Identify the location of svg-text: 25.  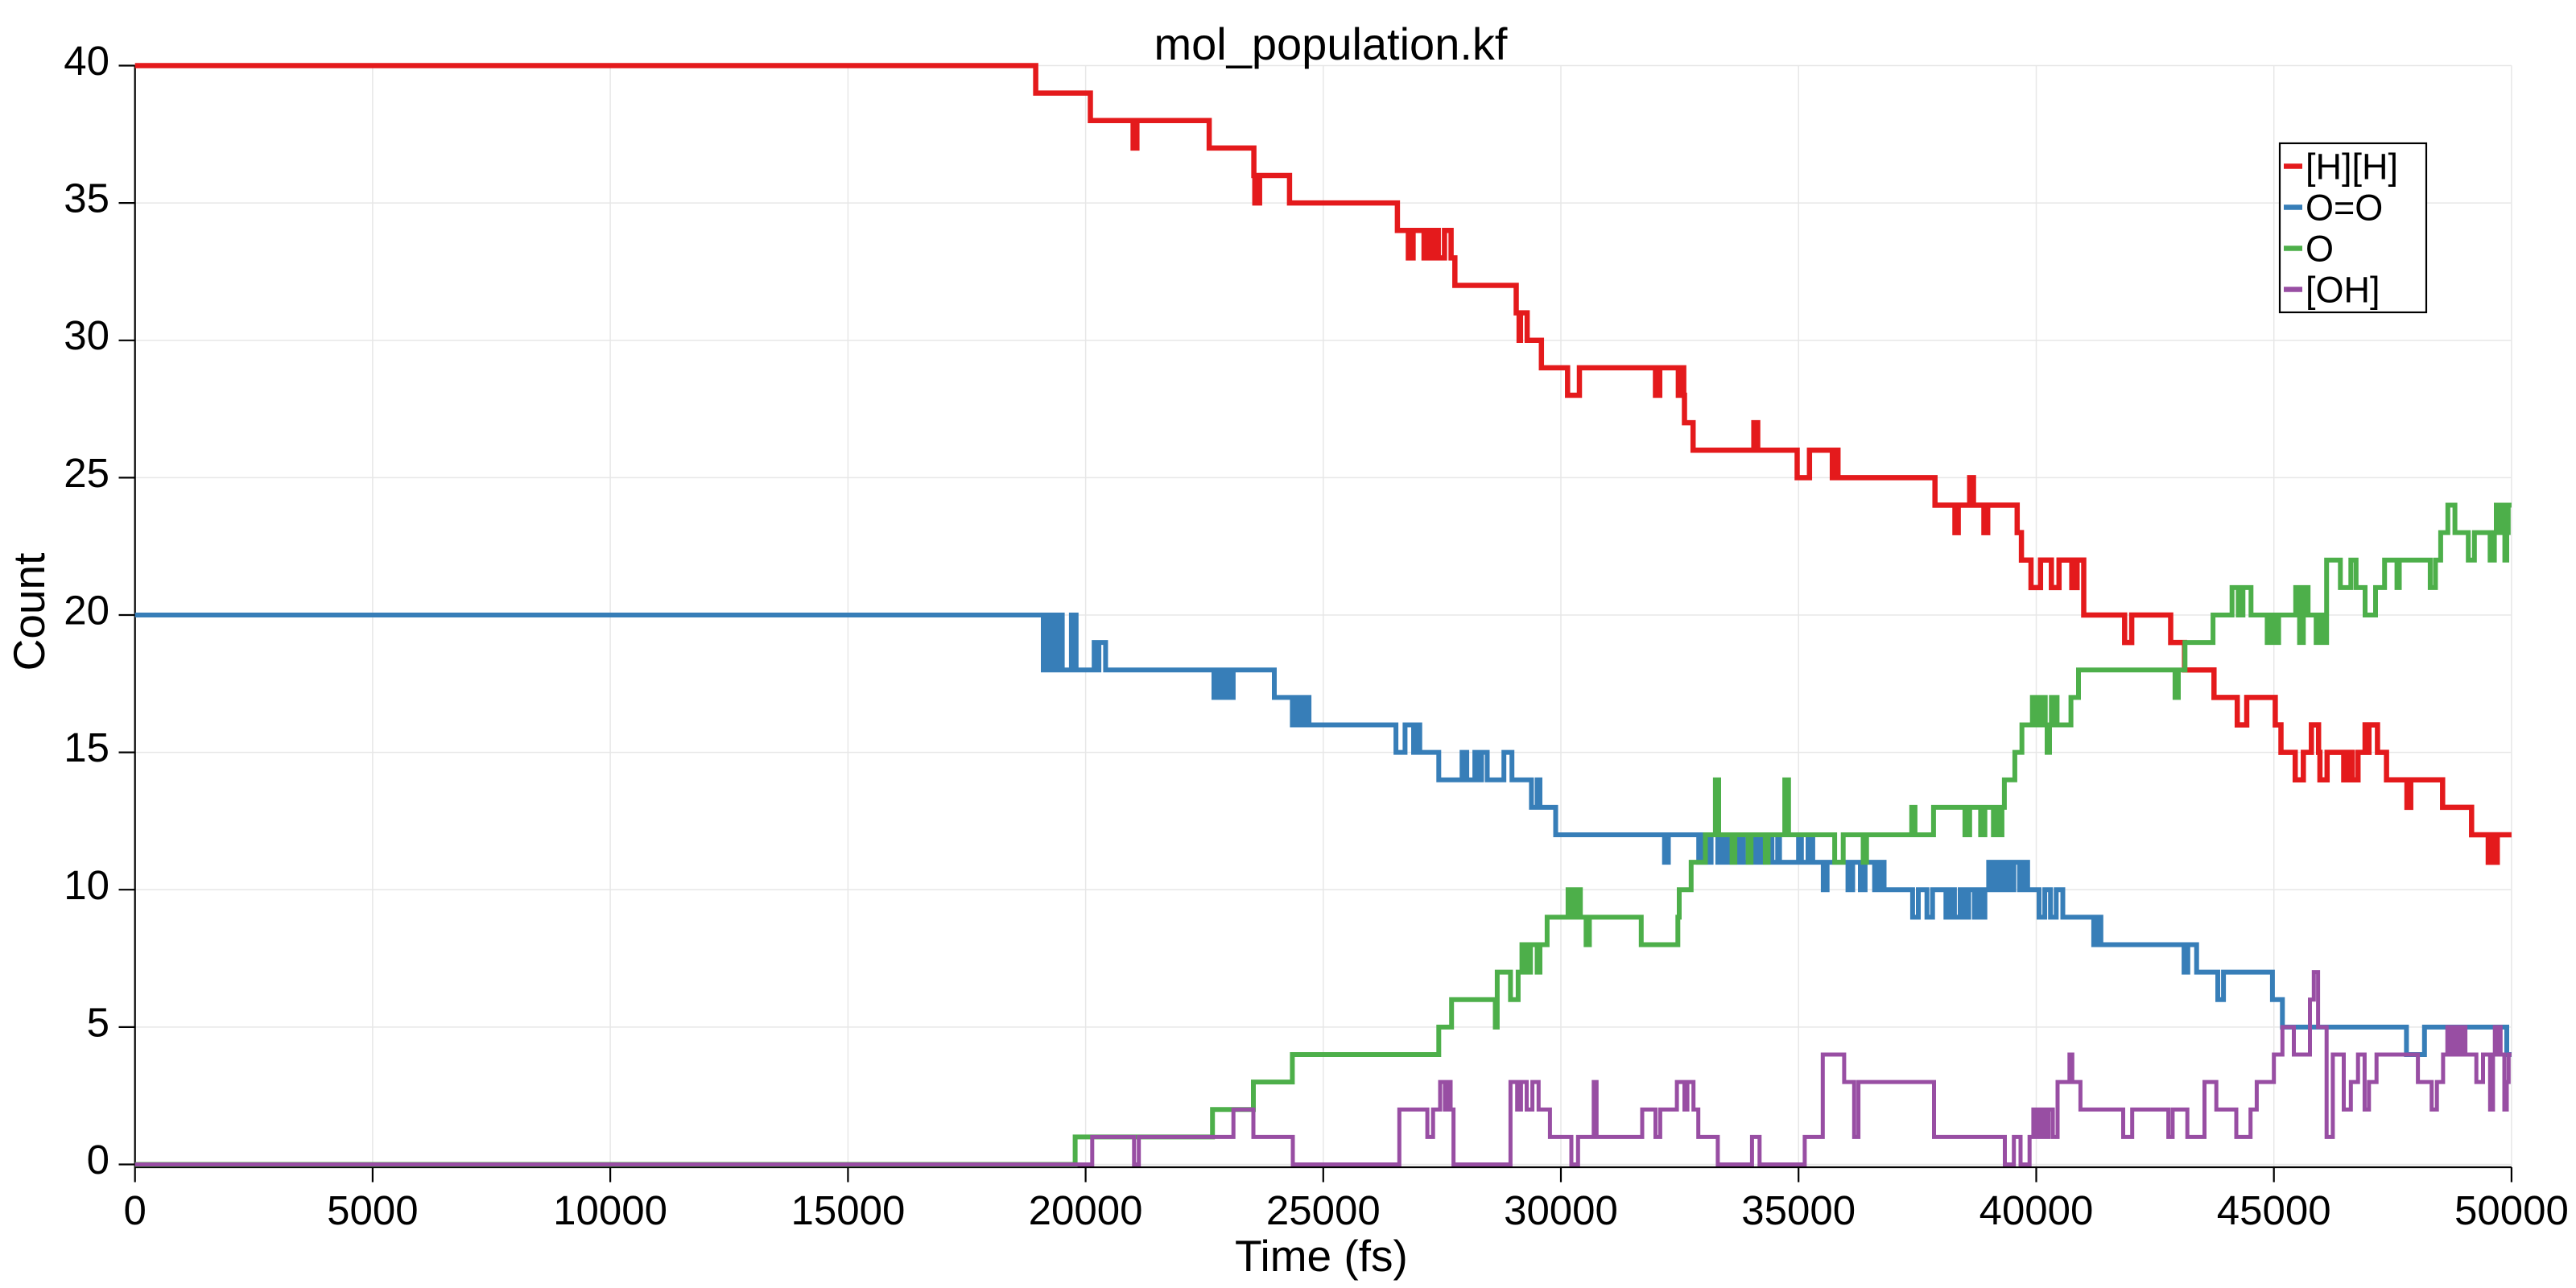
(86, 473).